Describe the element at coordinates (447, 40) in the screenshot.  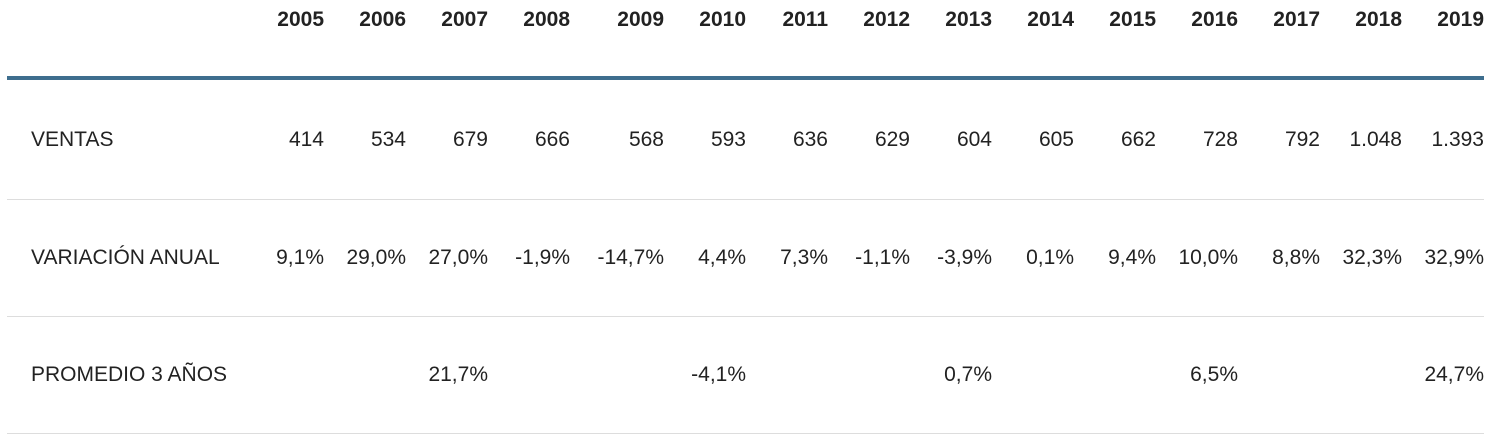
I see `year-header: 2007` at that location.